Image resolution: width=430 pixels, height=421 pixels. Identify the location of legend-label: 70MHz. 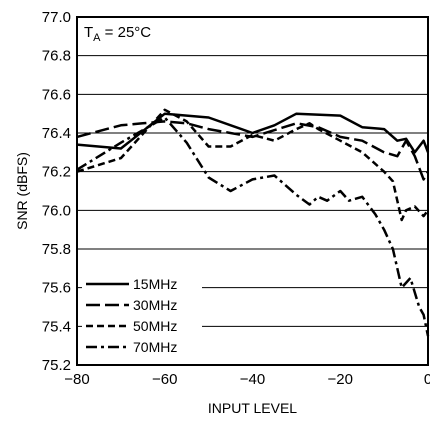
(155, 347).